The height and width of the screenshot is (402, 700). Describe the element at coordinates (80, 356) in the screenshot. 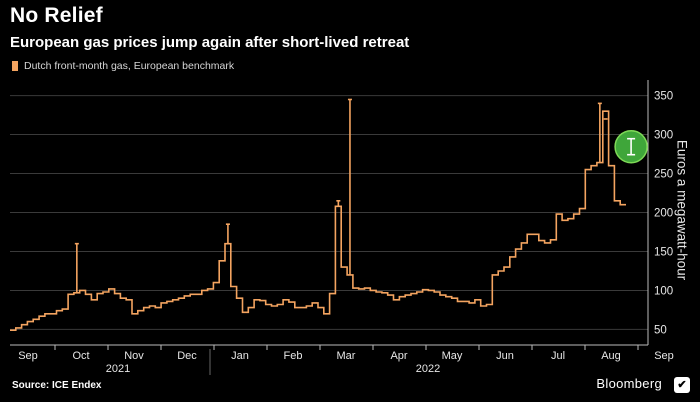

I see `x-tick-label-oct: Oct` at that location.